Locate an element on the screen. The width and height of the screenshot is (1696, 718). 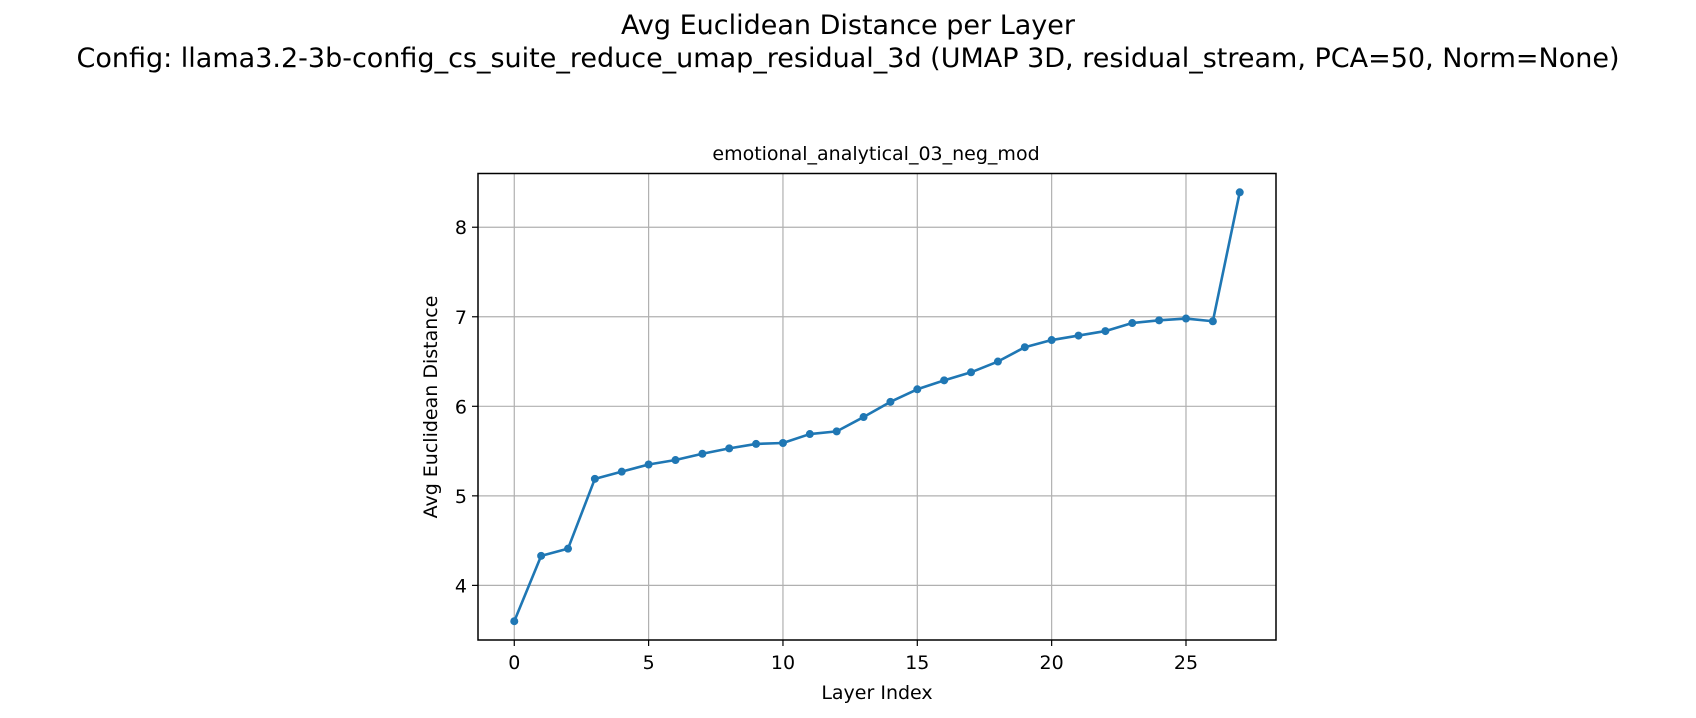
chart-title: emotional_analytical_03_neg_mod is located at coordinates (875, 154).